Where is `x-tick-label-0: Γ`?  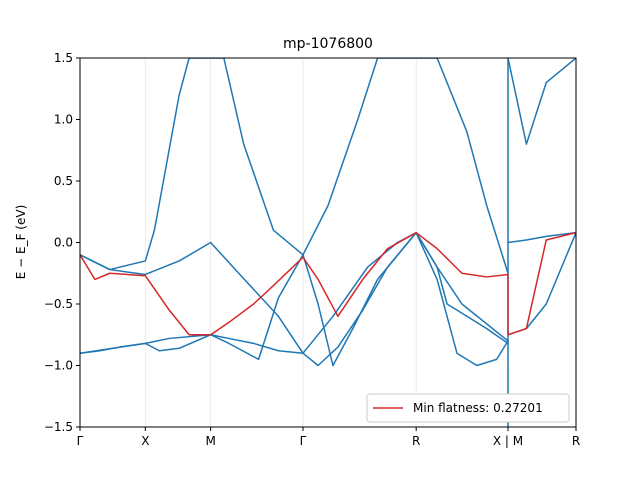
x-tick-label-0: Γ is located at coordinates (80, 441).